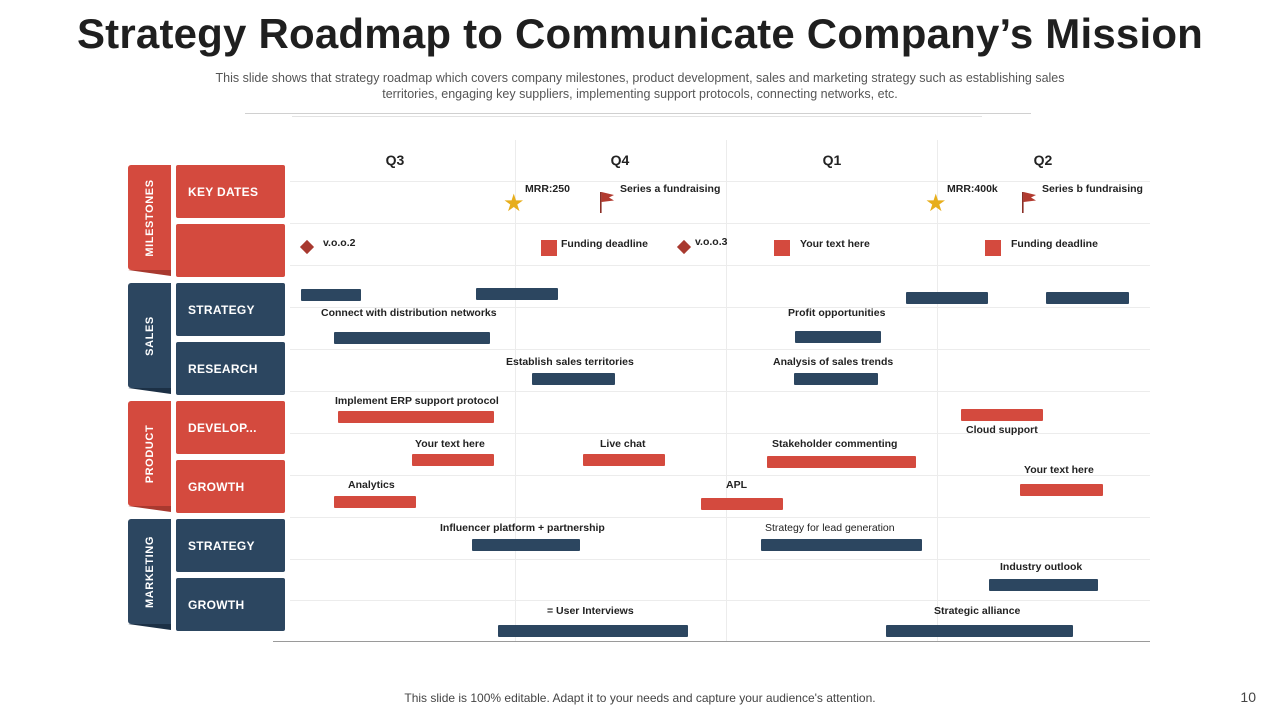 This screenshot has width=1280, height=720. What do you see at coordinates (711, 242) in the screenshot?
I see `milestone-label: v.o.o.3` at bounding box center [711, 242].